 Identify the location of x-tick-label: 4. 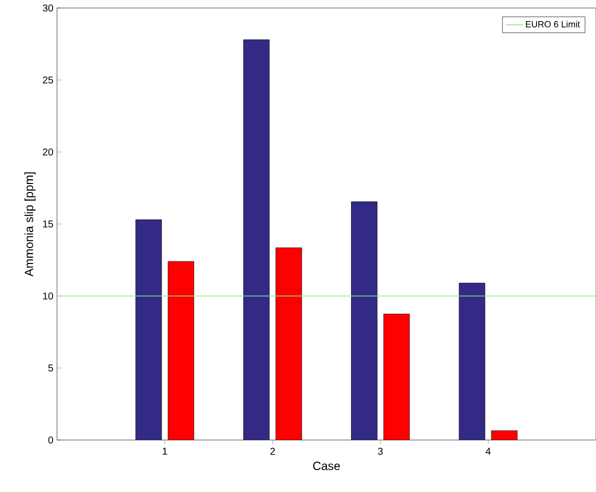
(488, 451).